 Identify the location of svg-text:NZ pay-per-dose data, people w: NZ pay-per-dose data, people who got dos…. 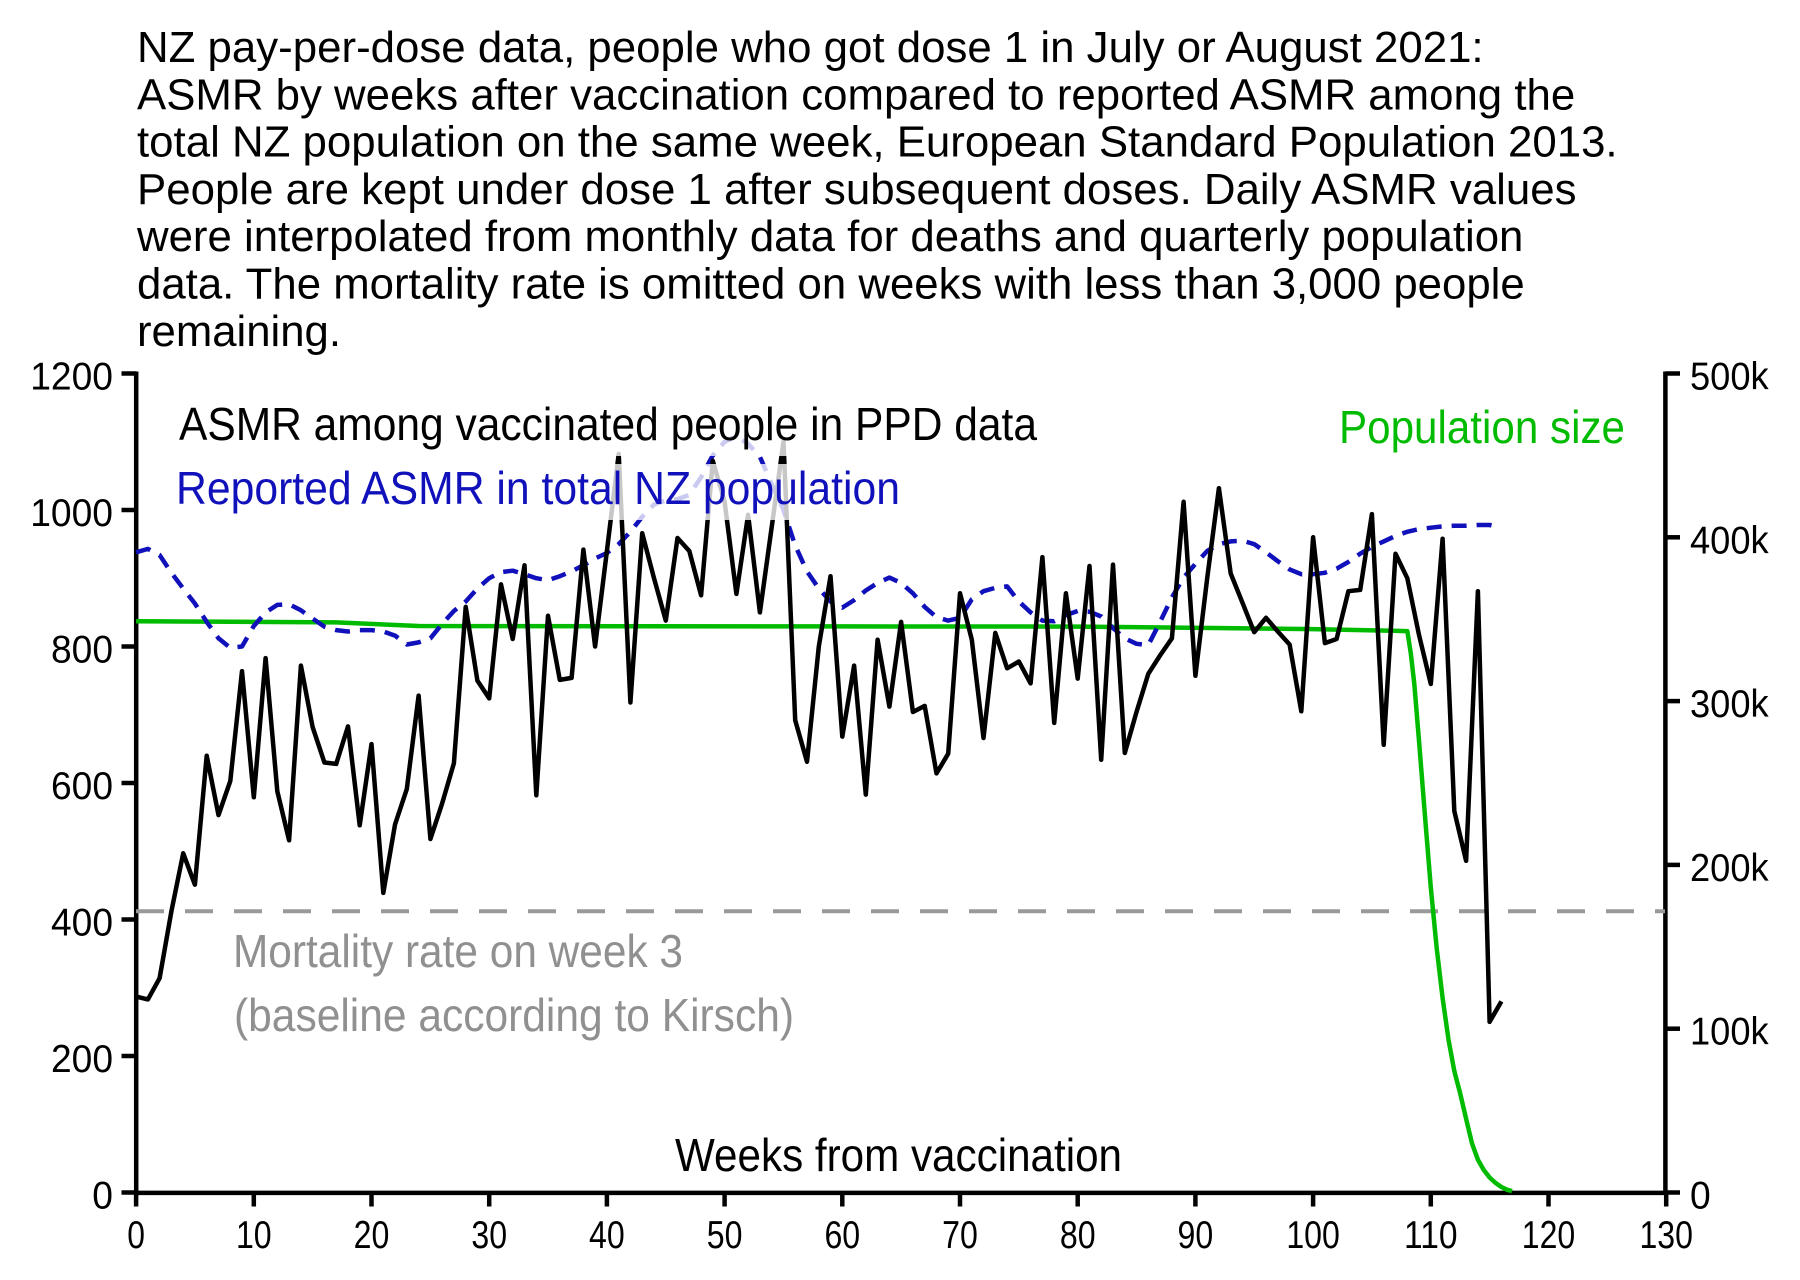
(810, 47).